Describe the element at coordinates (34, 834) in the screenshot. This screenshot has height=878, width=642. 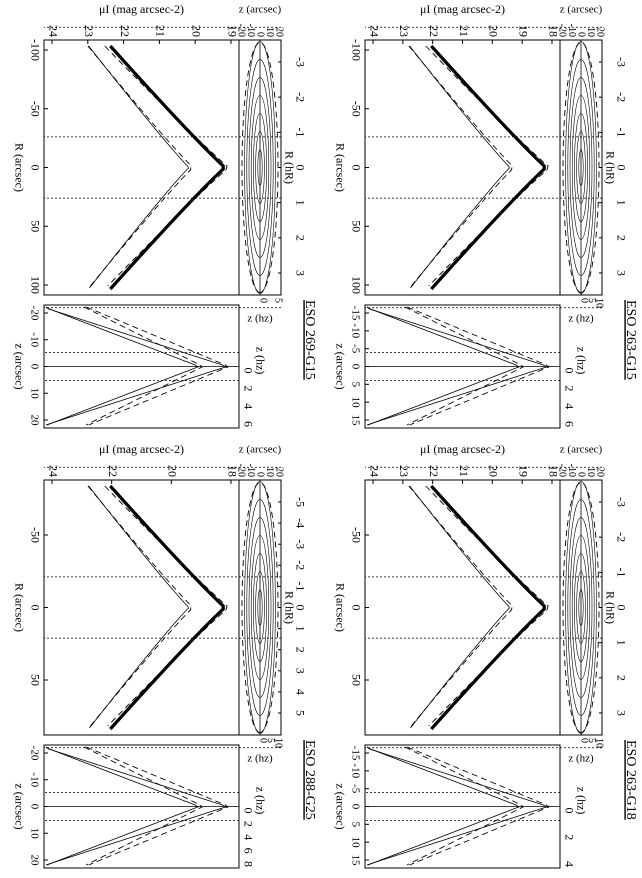
I see `x-tick-label: 10` at that location.